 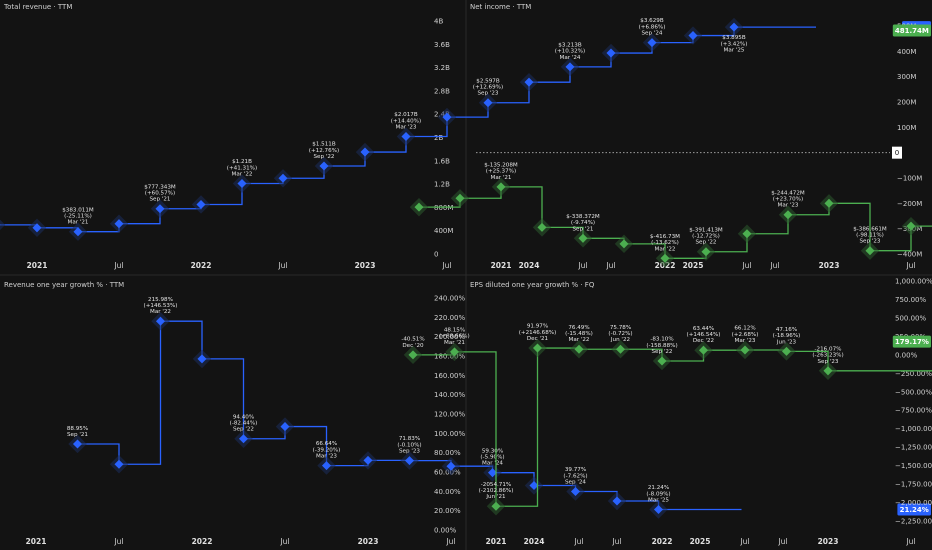 What do you see at coordinates (492, 464) in the screenshot?
I see `data-label: Mar '24` at bounding box center [492, 464].